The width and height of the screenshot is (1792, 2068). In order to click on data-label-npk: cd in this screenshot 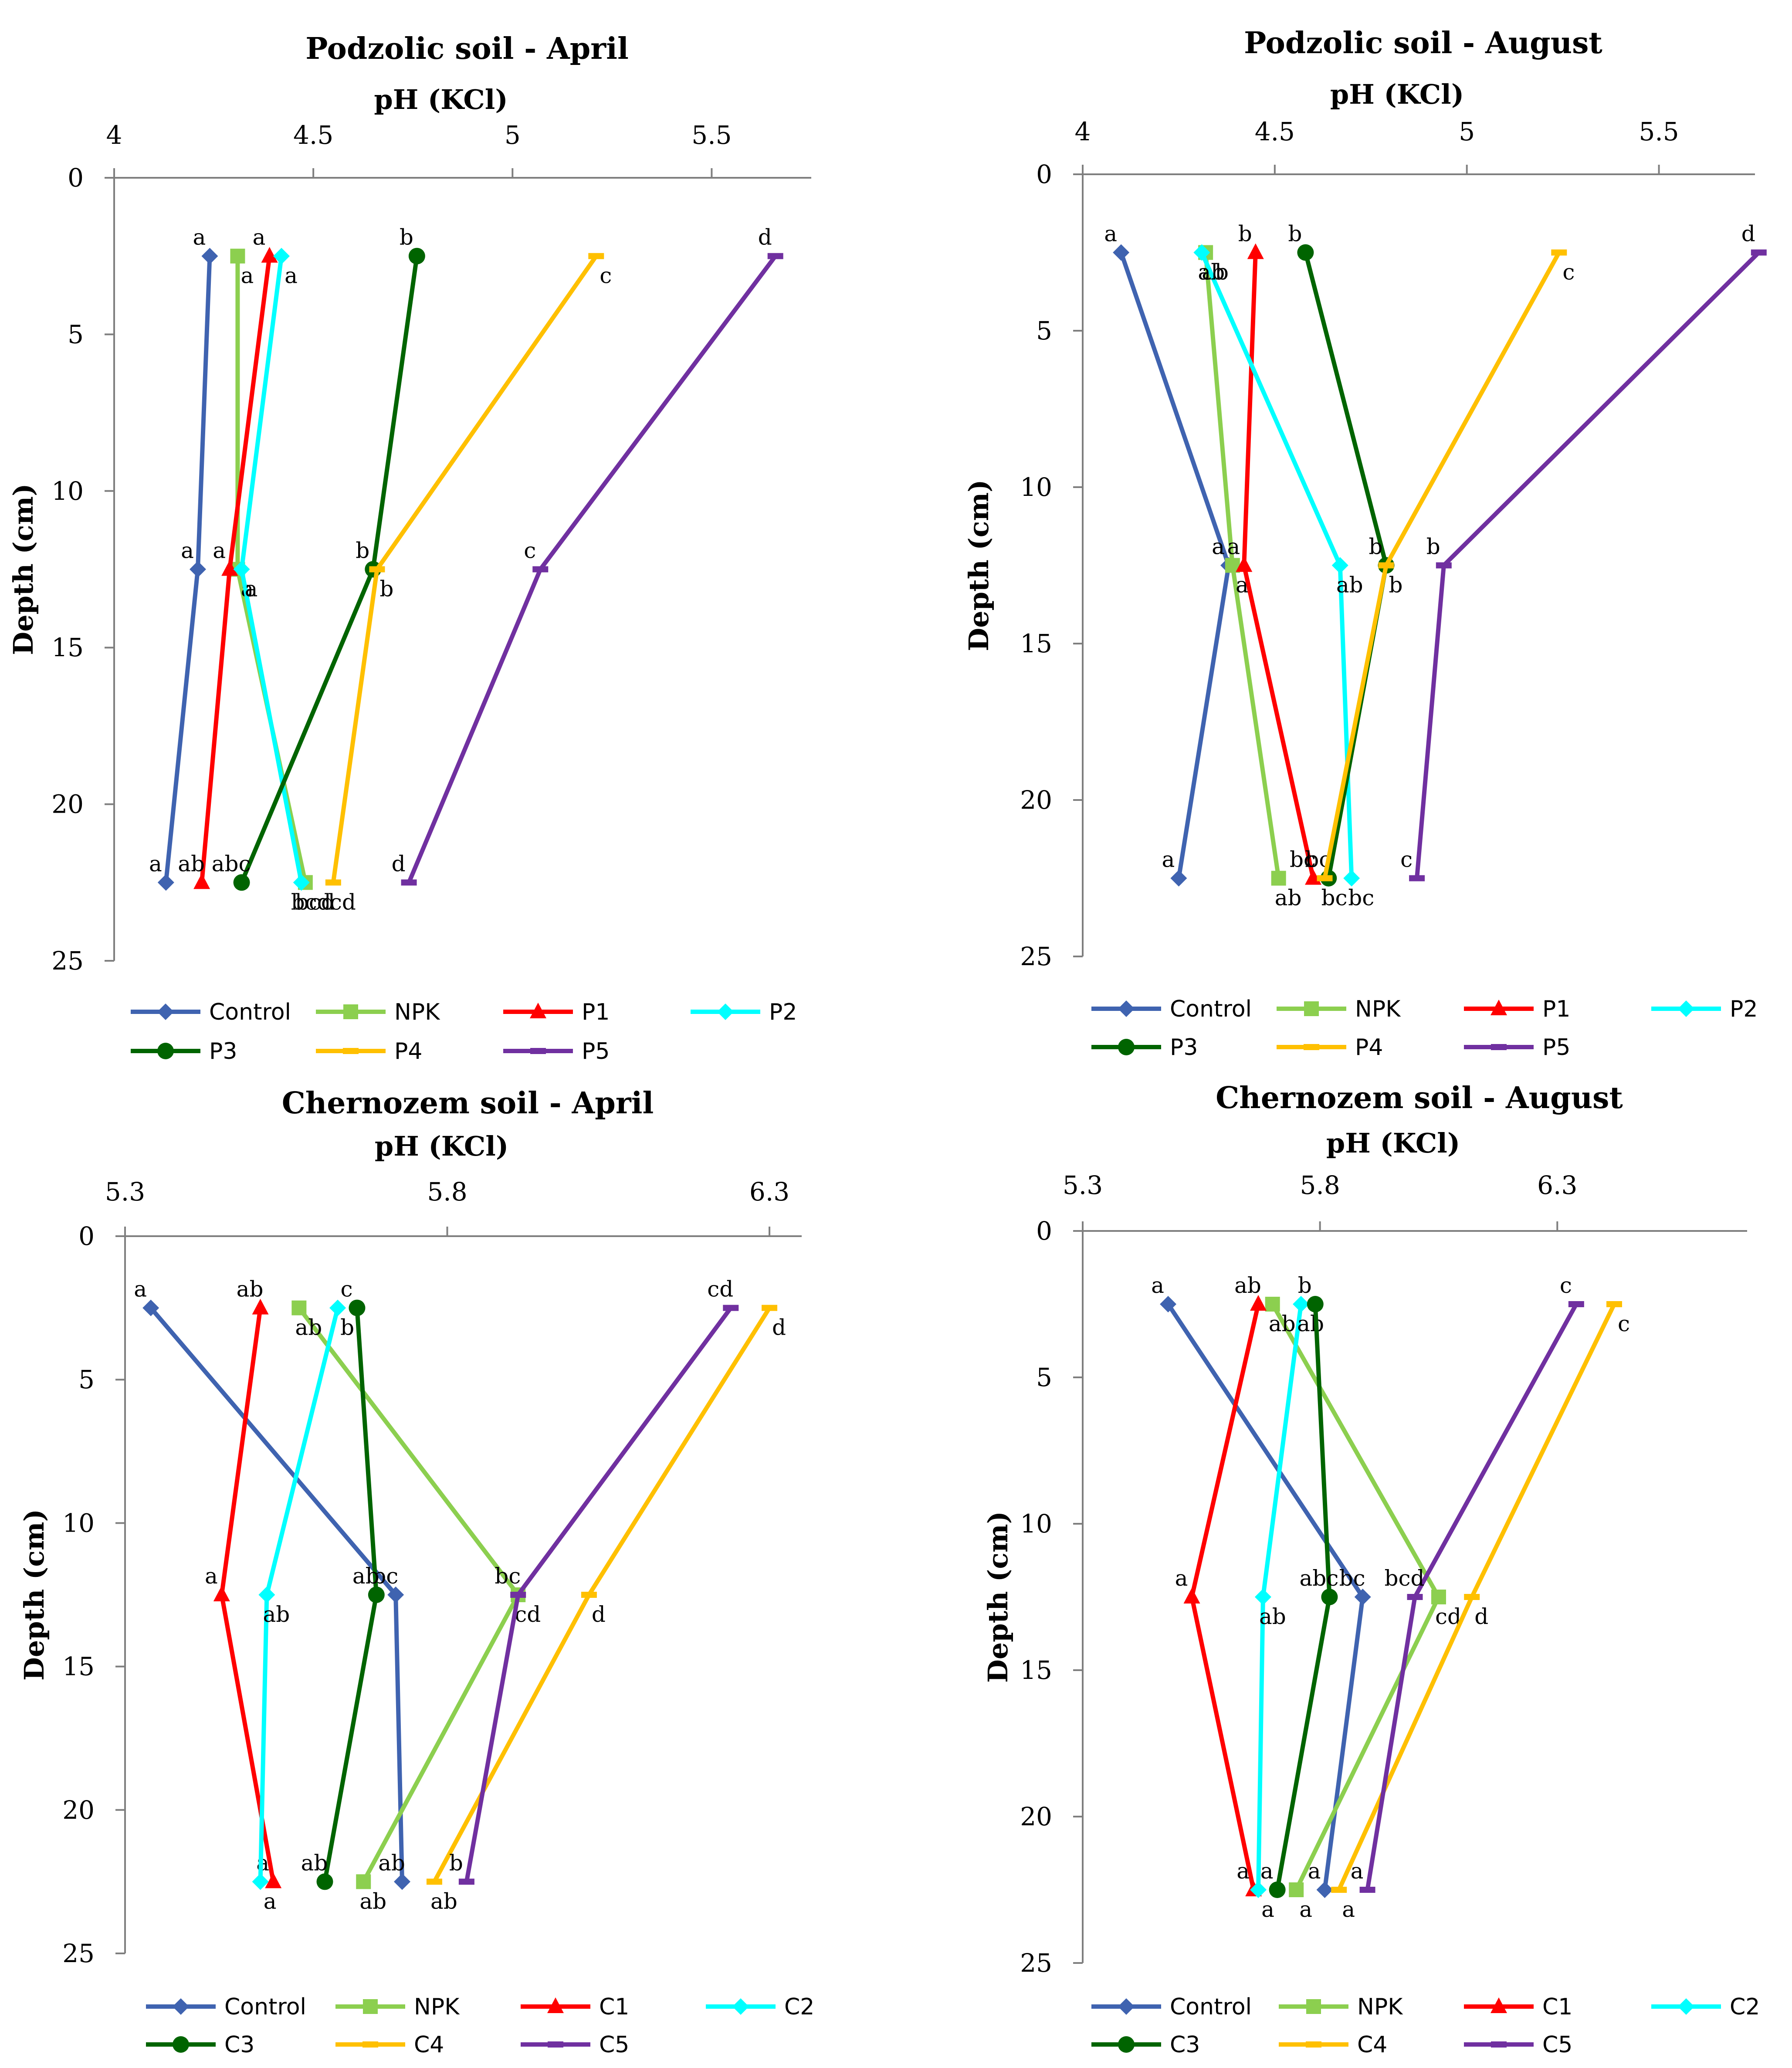, I will do `click(528, 1614)`.